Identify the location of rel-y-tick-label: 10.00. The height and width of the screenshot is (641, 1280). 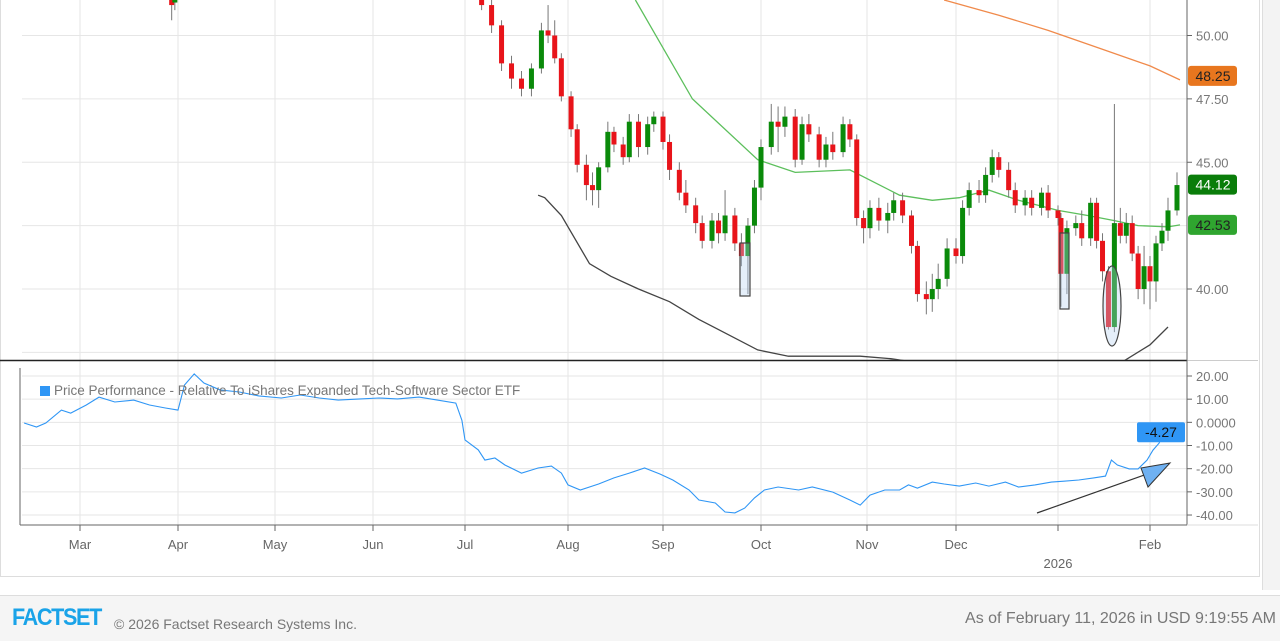
(1212, 399).